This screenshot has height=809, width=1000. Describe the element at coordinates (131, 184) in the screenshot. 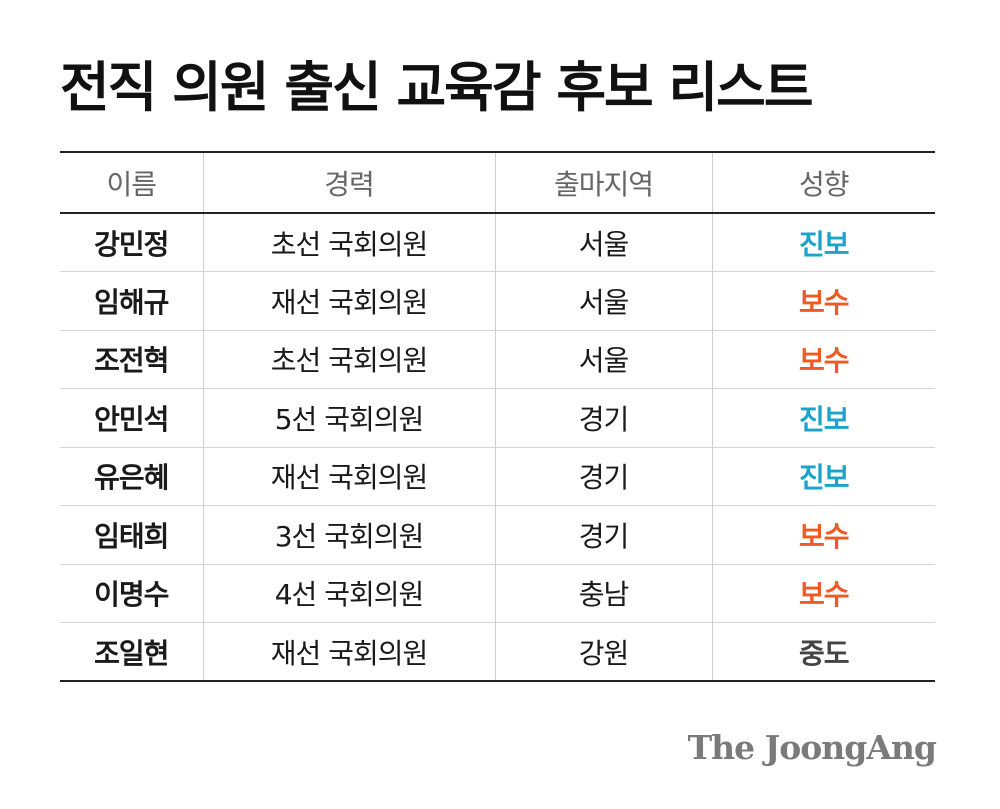

I see `column-header-name: 이름` at that location.